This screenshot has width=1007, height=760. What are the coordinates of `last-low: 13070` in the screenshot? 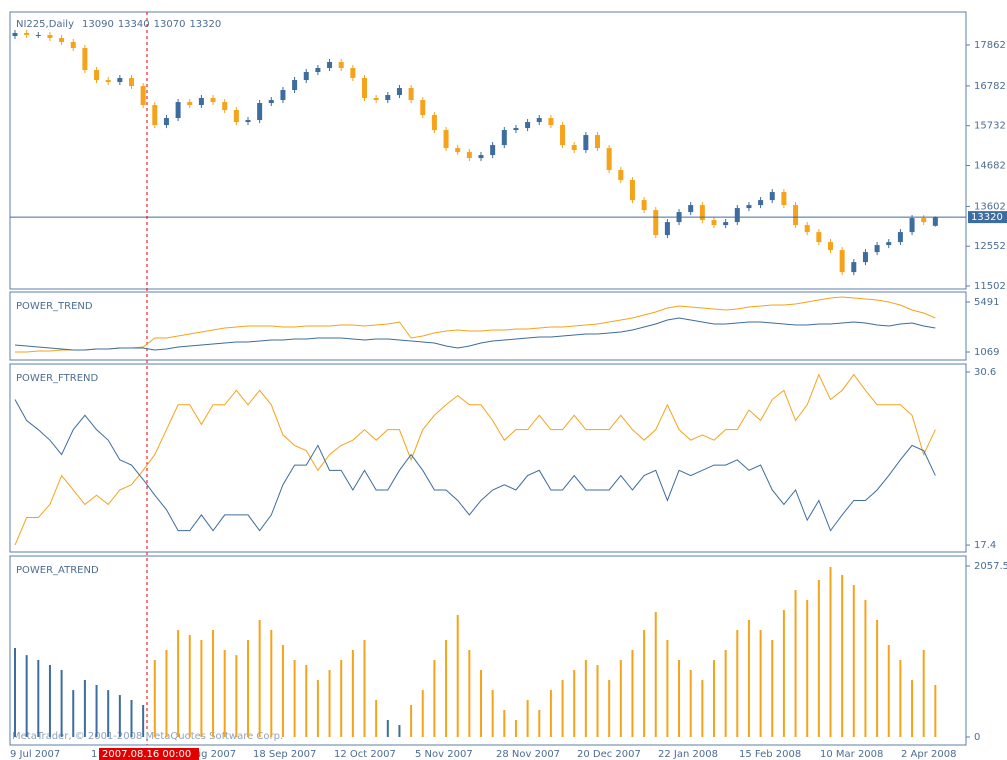 It's located at (170, 24).